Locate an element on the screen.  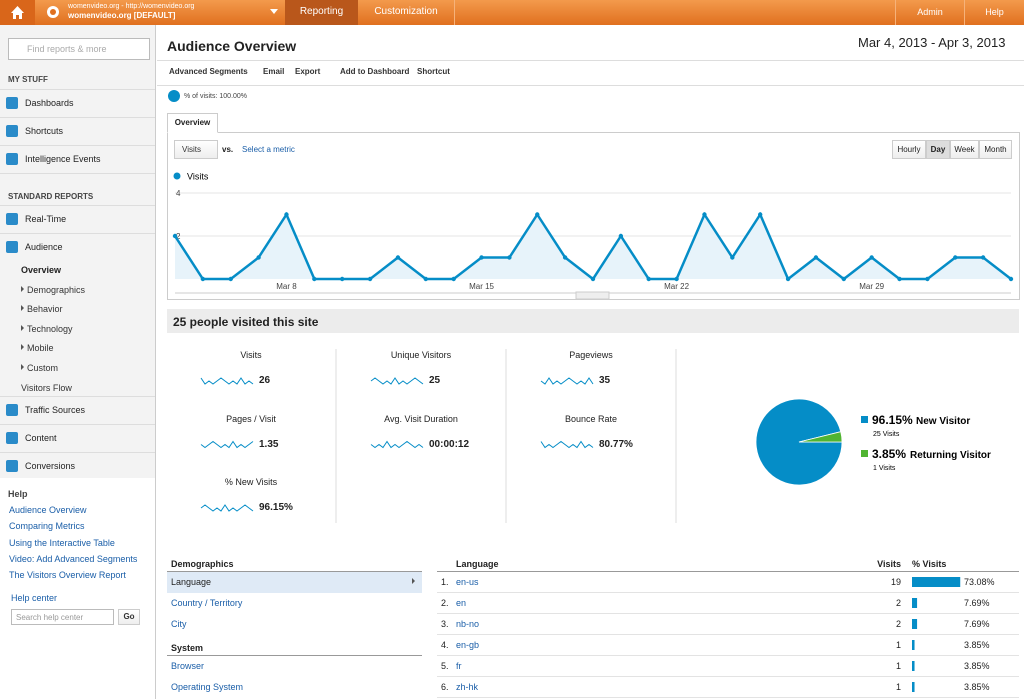
sparkline is located at coordinates (567, 381).